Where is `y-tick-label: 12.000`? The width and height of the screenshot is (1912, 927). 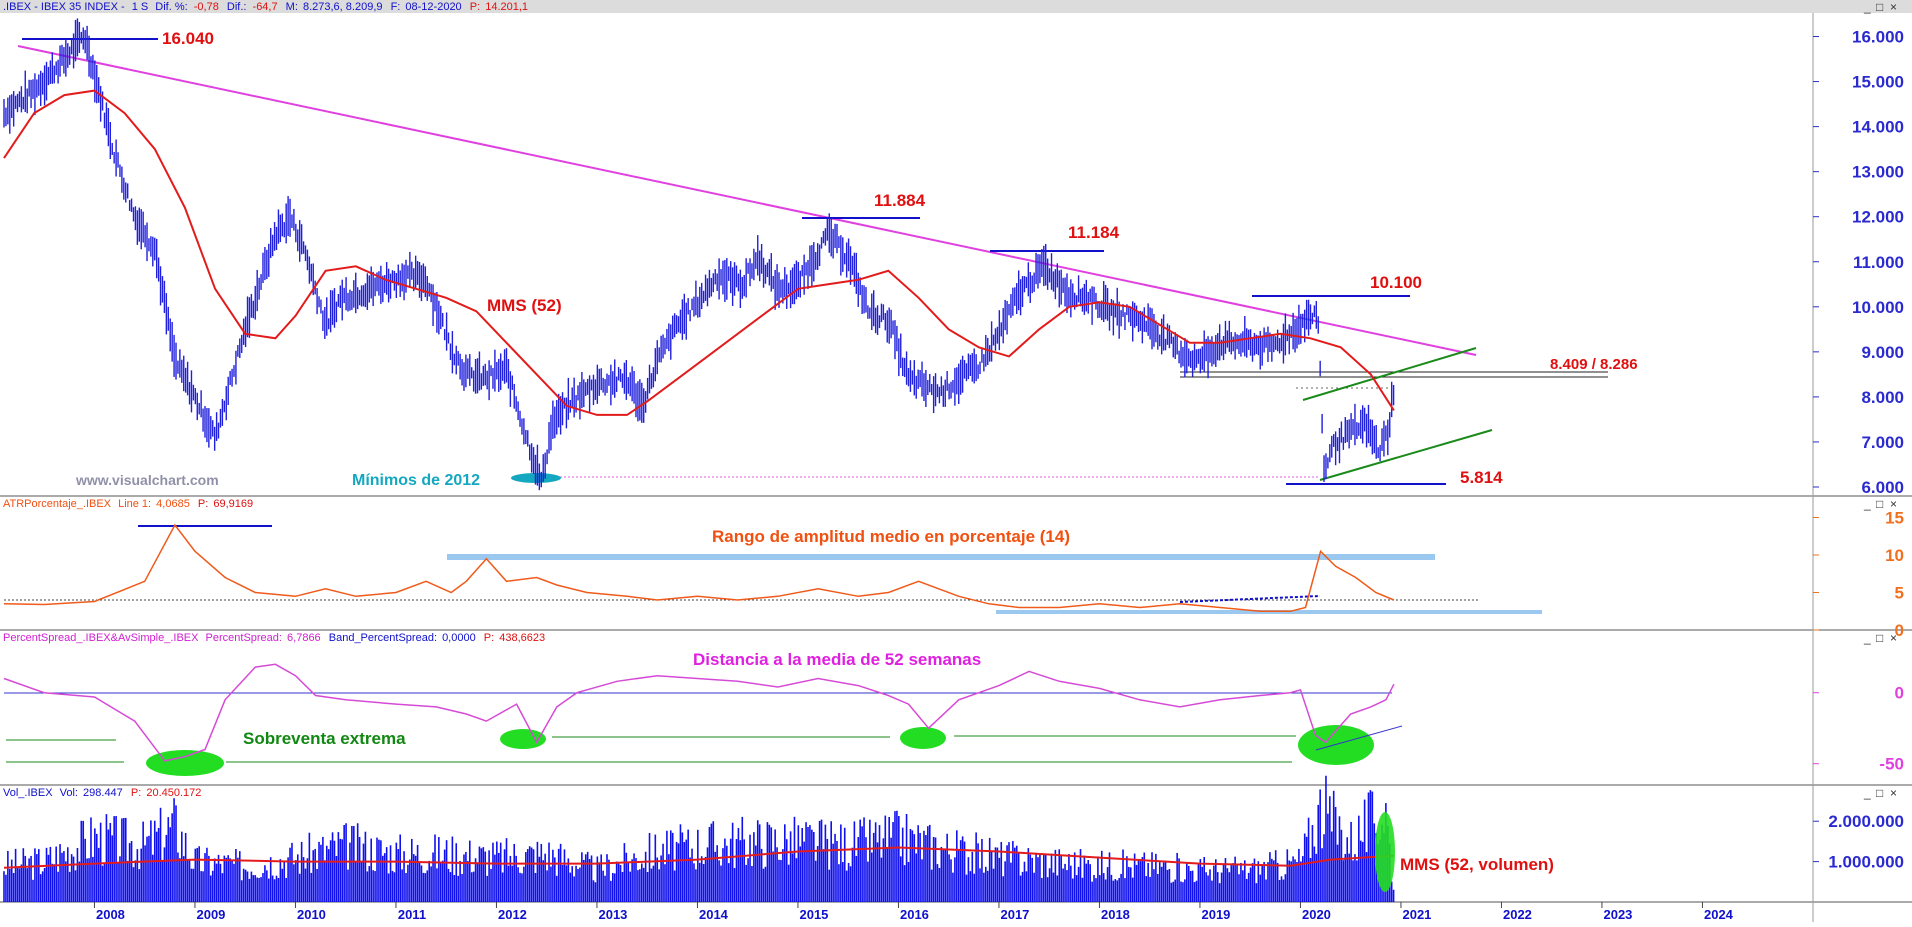
y-tick-label: 12.000 is located at coordinates (1878, 217).